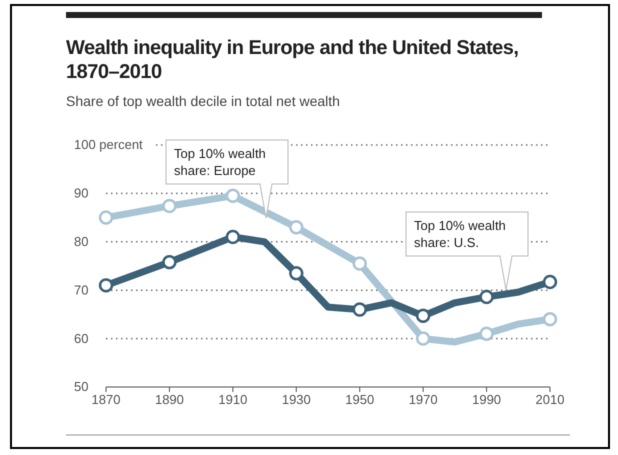 This screenshot has width=618, height=455. Describe the element at coordinates (169, 400) in the screenshot. I see `x-tick-label: 1890` at that location.